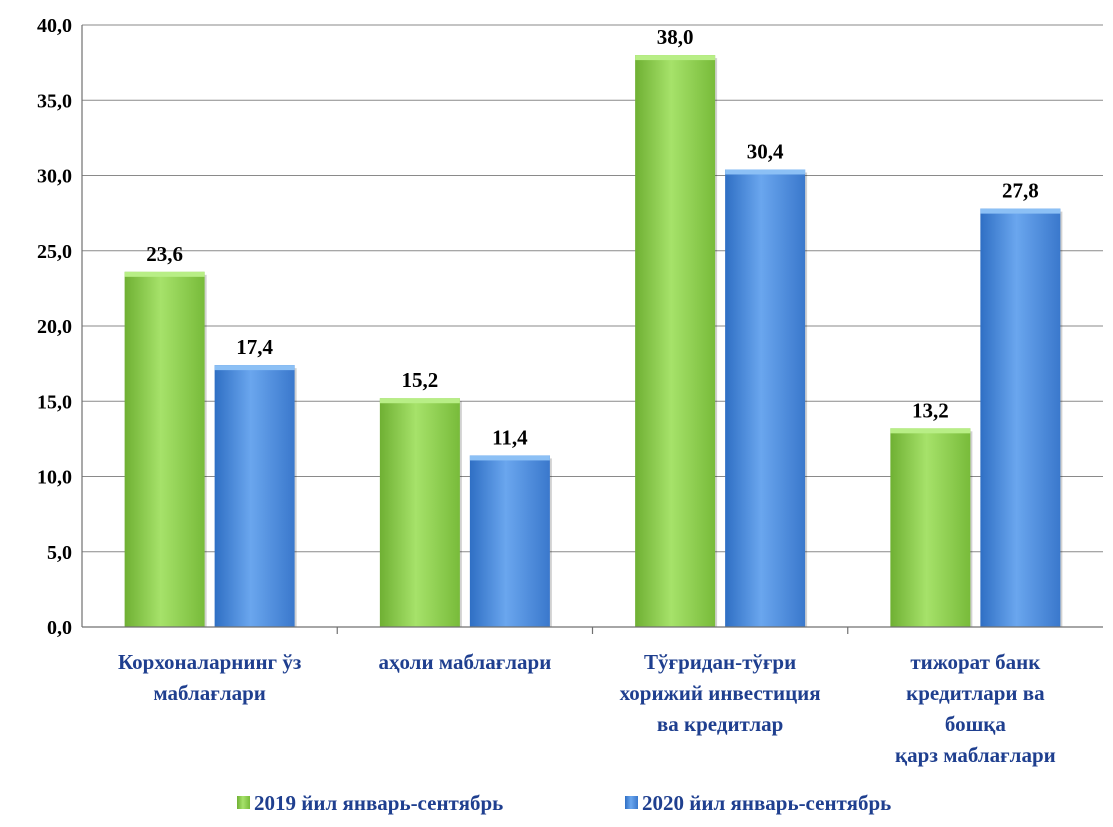  I want to click on x-tick-label: аҳоли маблағлари, so click(464, 662).